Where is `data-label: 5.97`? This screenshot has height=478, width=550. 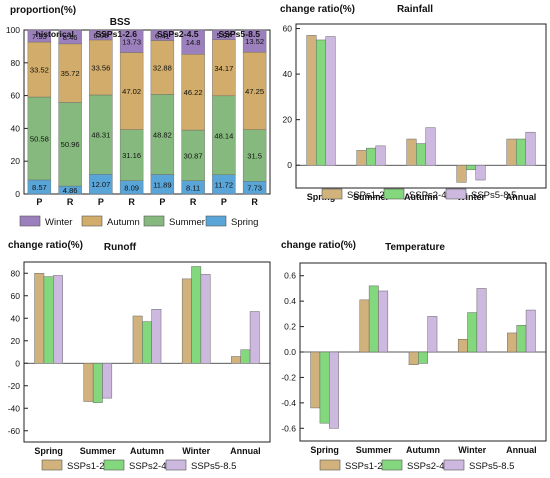
data-label: 5.97 is located at coordinates (223, 35).